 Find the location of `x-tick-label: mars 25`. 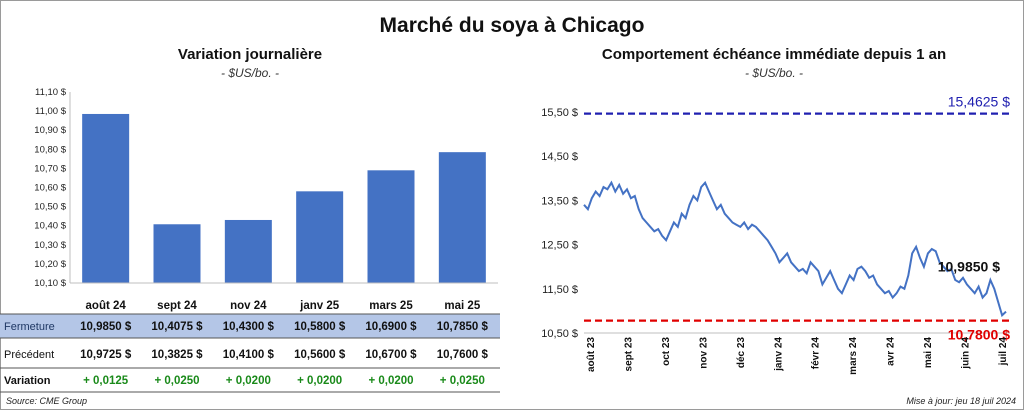

x-tick-label: mars 25 is located at coordinates (391, 306).